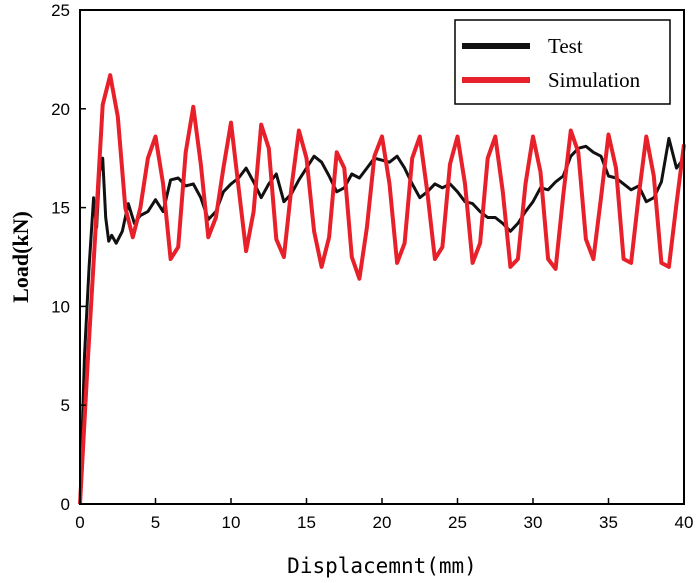 This screenshot has width=700, height=583. What do you see at coordinates (565, 46) in the screenshot?
I see `legend-label-test: Test` at bounding box center [565, 46].